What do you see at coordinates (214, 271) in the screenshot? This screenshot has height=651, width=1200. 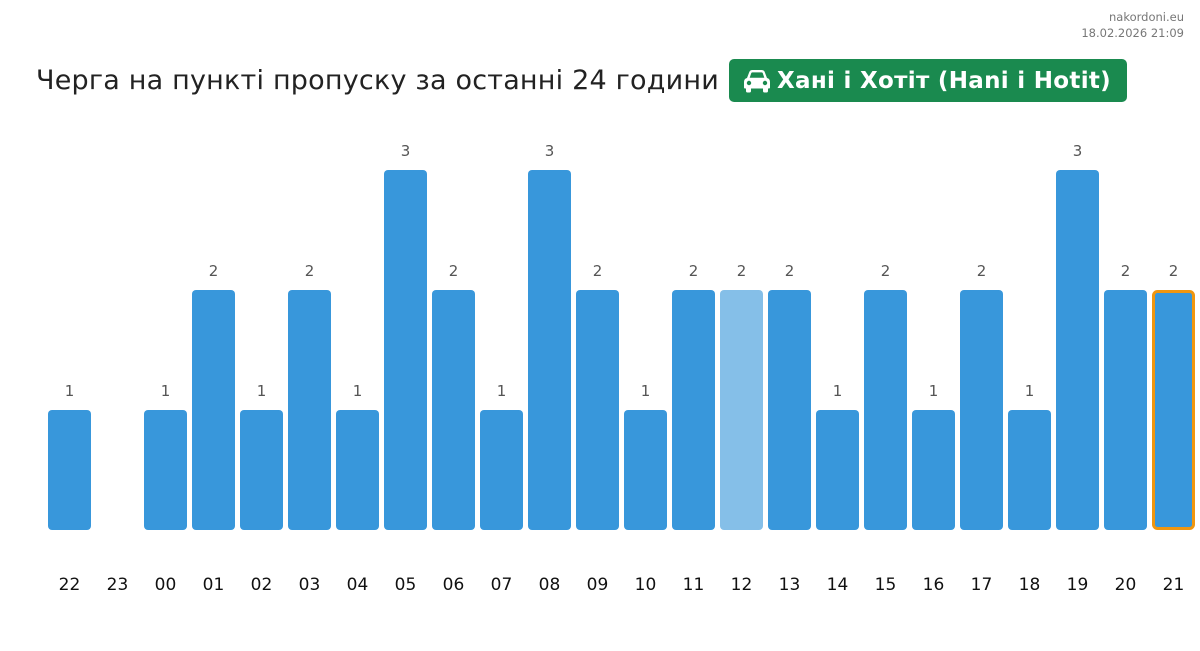 I see `bar-value-01: 2` at bounding box center [214, 271].